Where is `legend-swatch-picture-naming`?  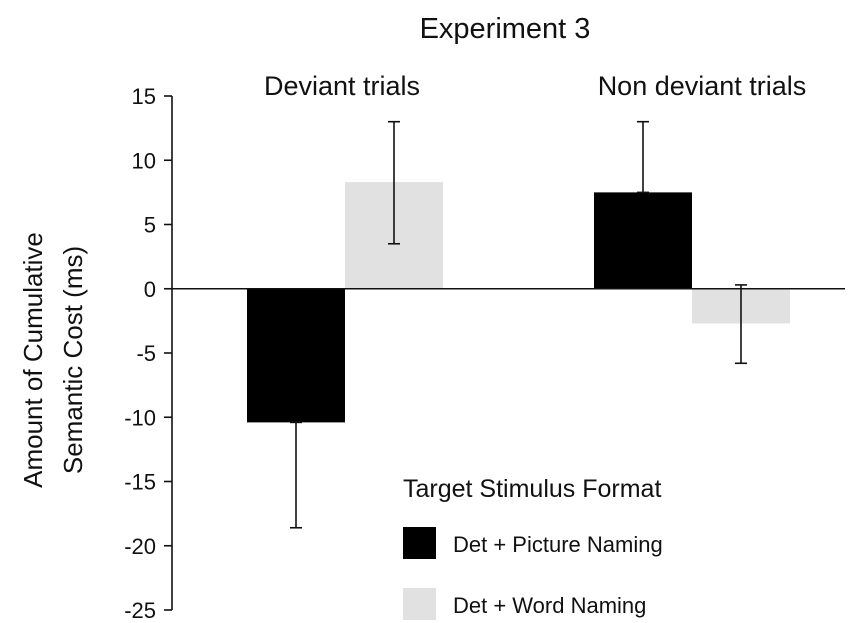
legend-swatch-picture-naming is located at coordinates (419, 543).